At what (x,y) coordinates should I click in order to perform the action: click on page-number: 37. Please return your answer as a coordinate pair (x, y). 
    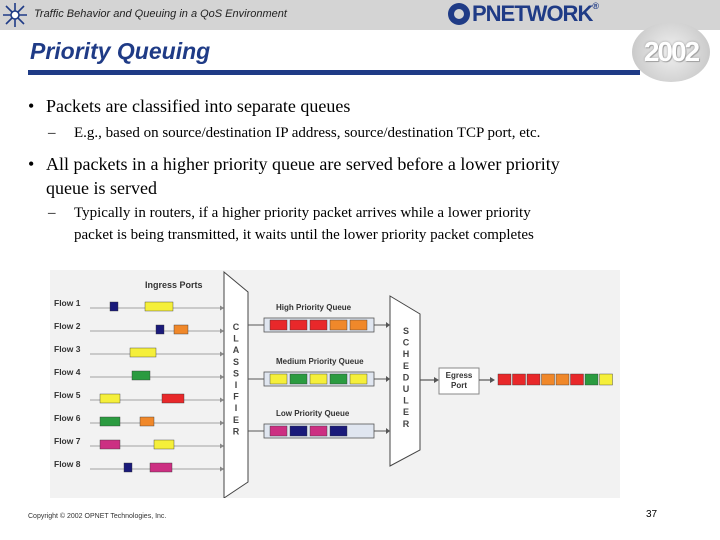
    Looking at the image, I should click on (652, 514).